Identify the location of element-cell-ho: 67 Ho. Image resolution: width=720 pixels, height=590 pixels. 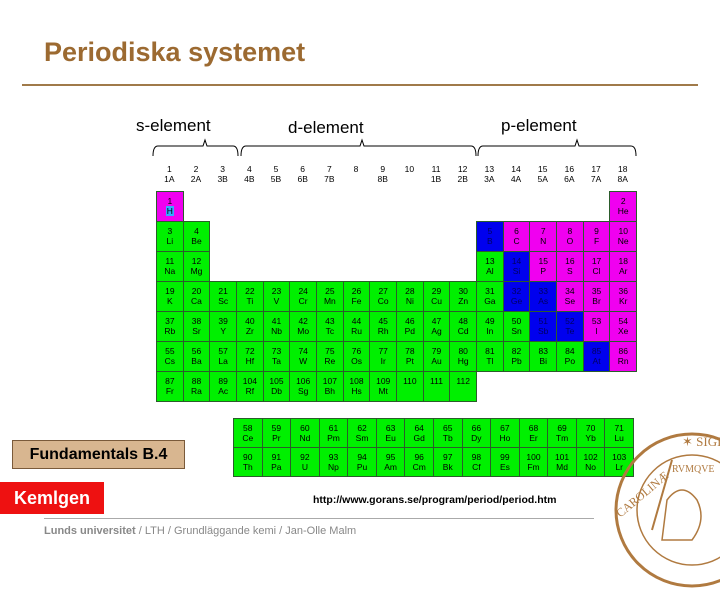
(505, 433).